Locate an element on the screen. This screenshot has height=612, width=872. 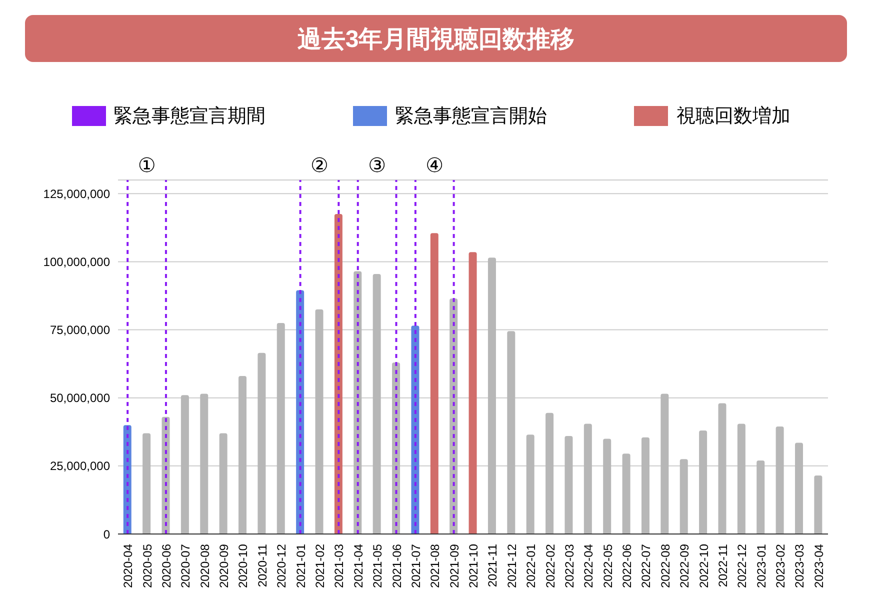
x-tick-label: 2020-11 is located at coordinates (262, 566).